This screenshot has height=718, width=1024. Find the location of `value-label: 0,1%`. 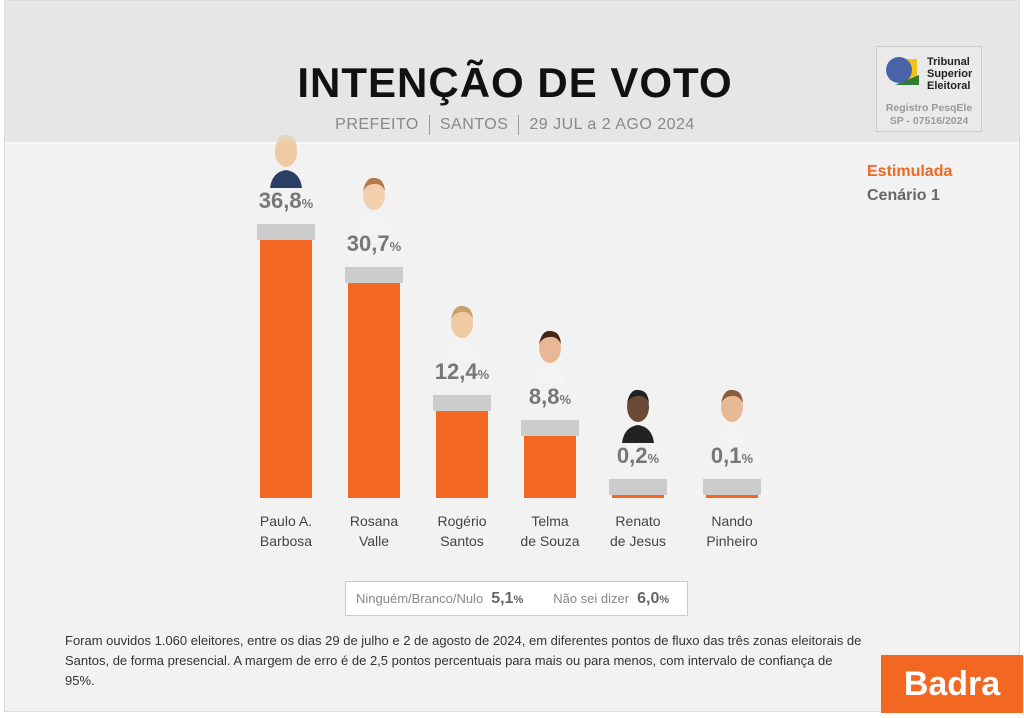

value-label: 0,1% is located at coordinates (732, 456).